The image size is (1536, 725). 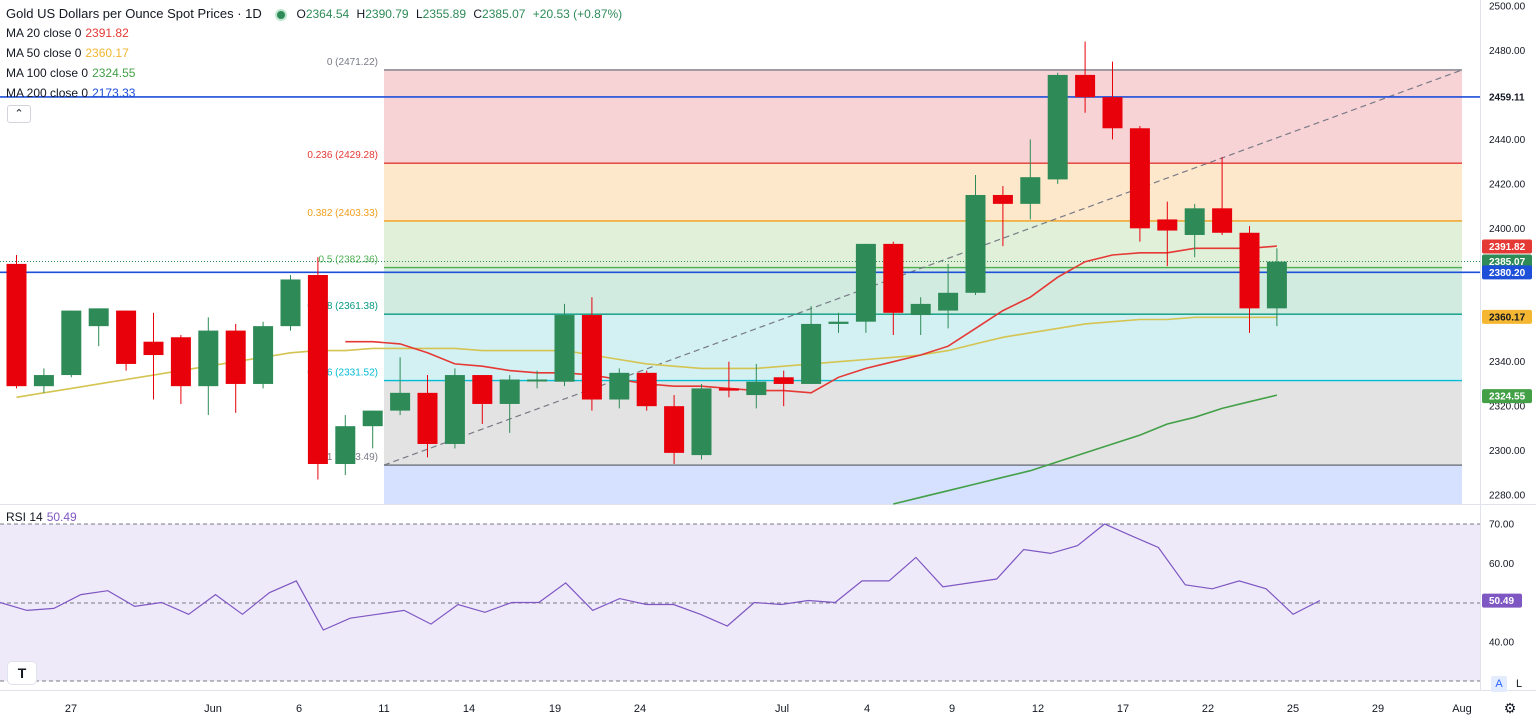 I want to click on log-scale-label: L, so click(x=1519, y=684).